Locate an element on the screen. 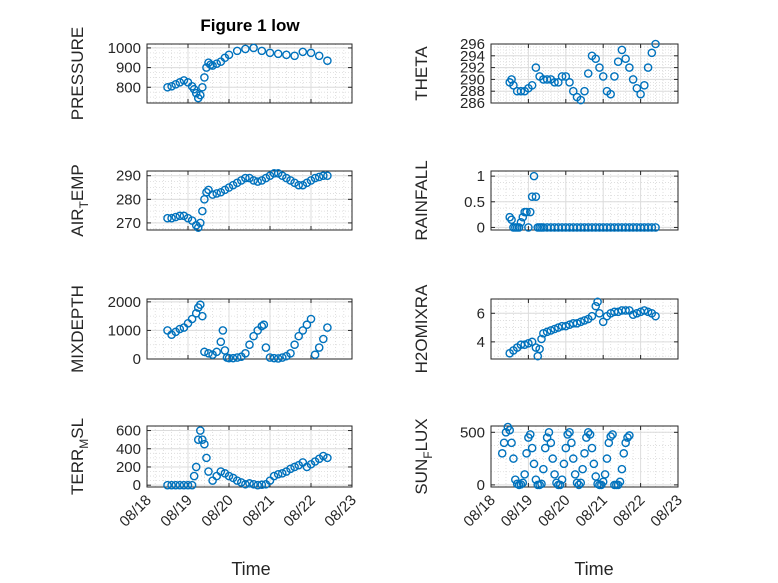 Image resolution: width=778 pixels, height=583 pixels. y-tick-label: 1 is located at coordinates (481, 176).